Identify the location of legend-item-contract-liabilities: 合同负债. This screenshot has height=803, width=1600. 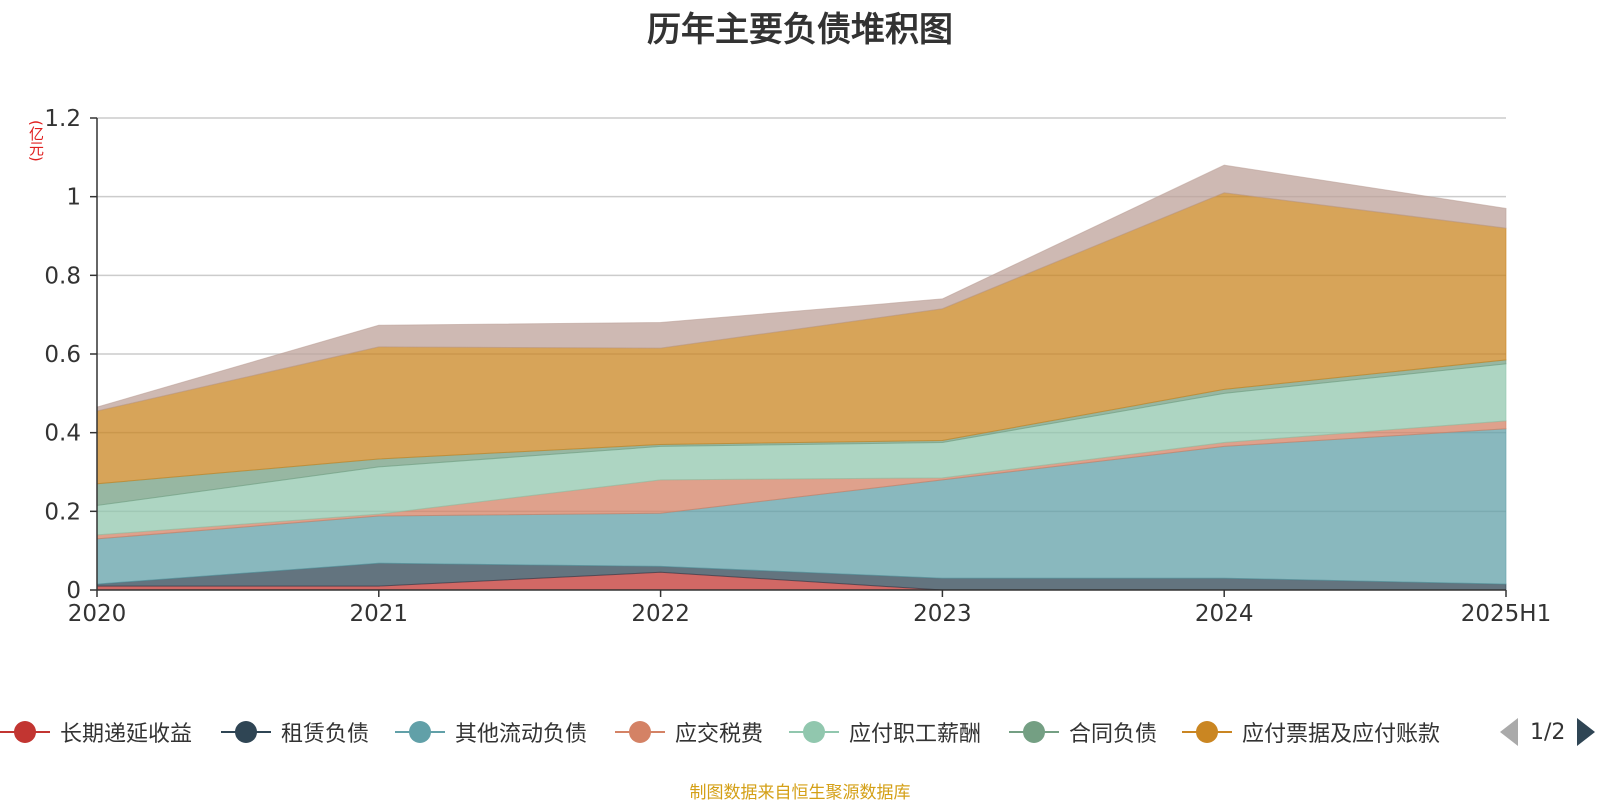
(1083, 732).